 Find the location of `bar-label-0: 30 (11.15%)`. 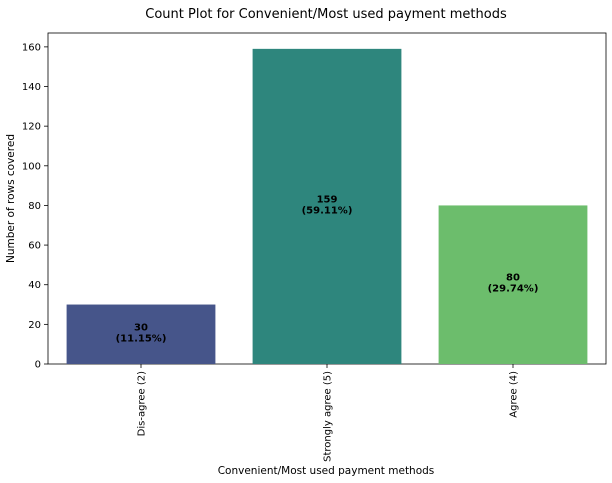

bar-label-0: 30 (11.15%) is located at coordinates (141, 333).